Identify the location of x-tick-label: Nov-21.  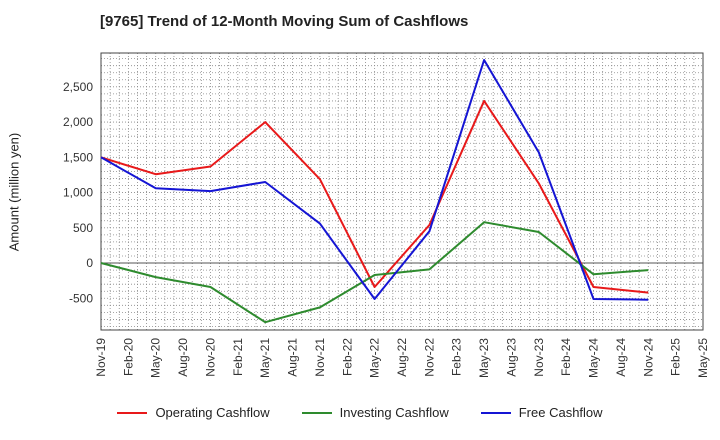
(320, 357).